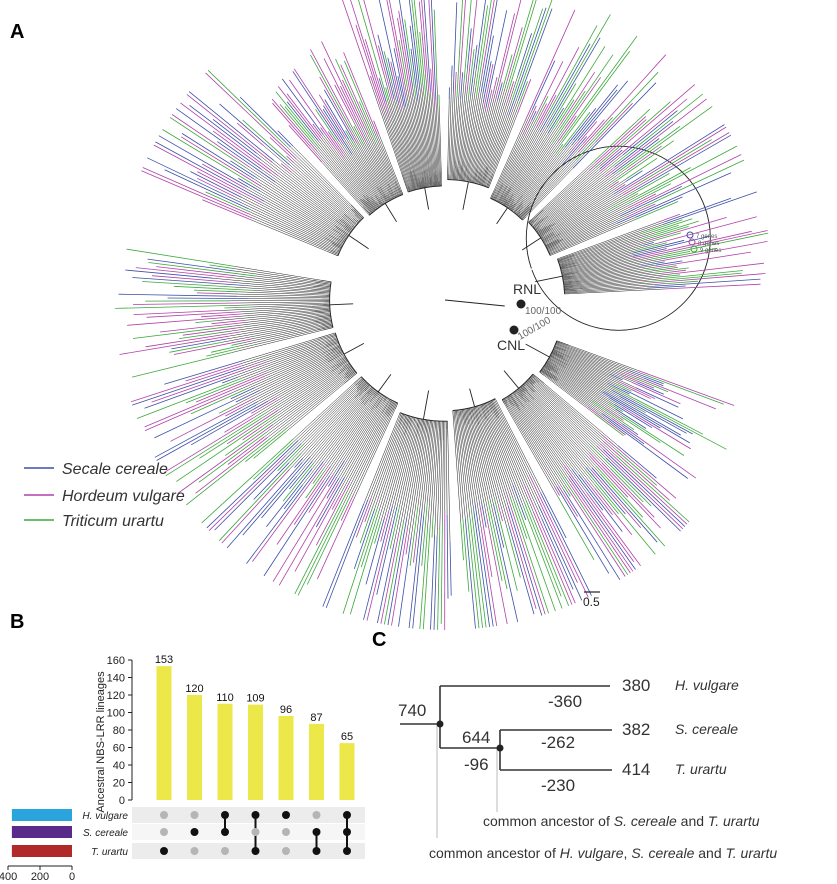 The width and height of the screenshot is (837, 884). What do you see at coordinates (316, 718) in the screenshot?
I see `bar-value-label: 87` at bounding box center [316, 718].